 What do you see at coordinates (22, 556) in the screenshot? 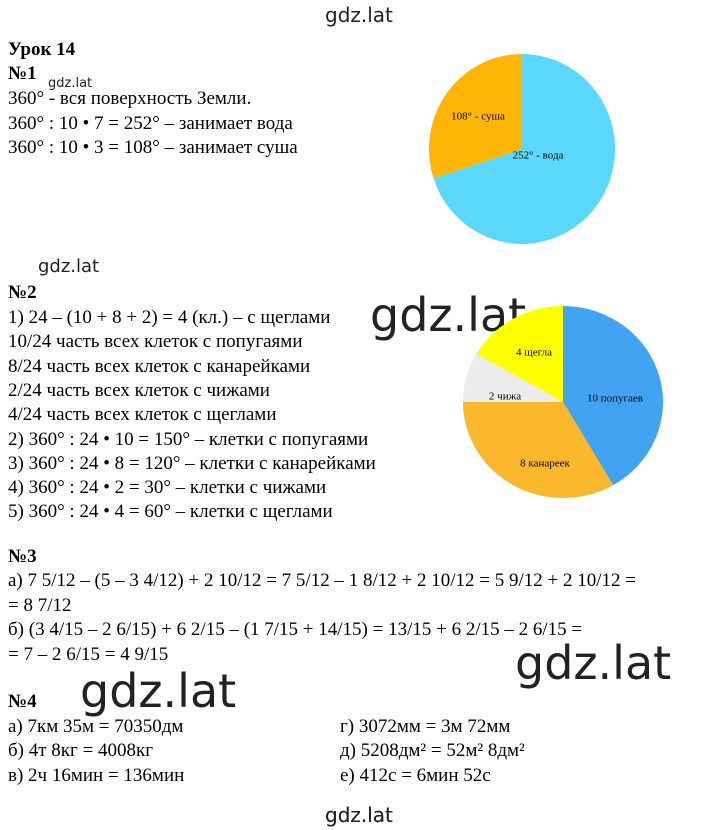
I see `heading: №3` at bounding box center [22, 556].